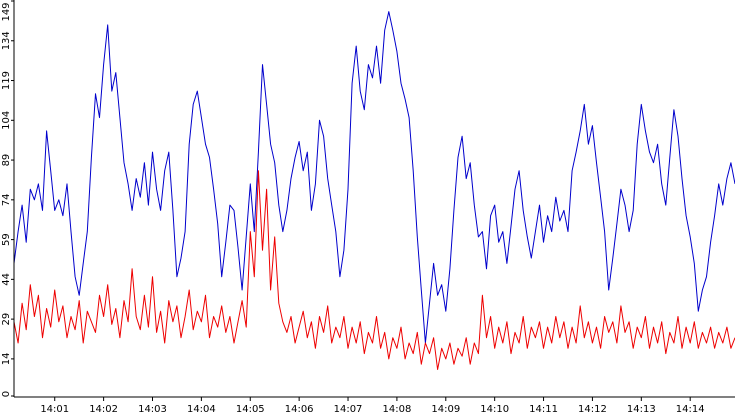 This screenshot has height=420, width=735. What do you see at coordinates (494, 409) in the screenshot?
I see `x-tick-label: 14:10` at bounding box center [494, 409].